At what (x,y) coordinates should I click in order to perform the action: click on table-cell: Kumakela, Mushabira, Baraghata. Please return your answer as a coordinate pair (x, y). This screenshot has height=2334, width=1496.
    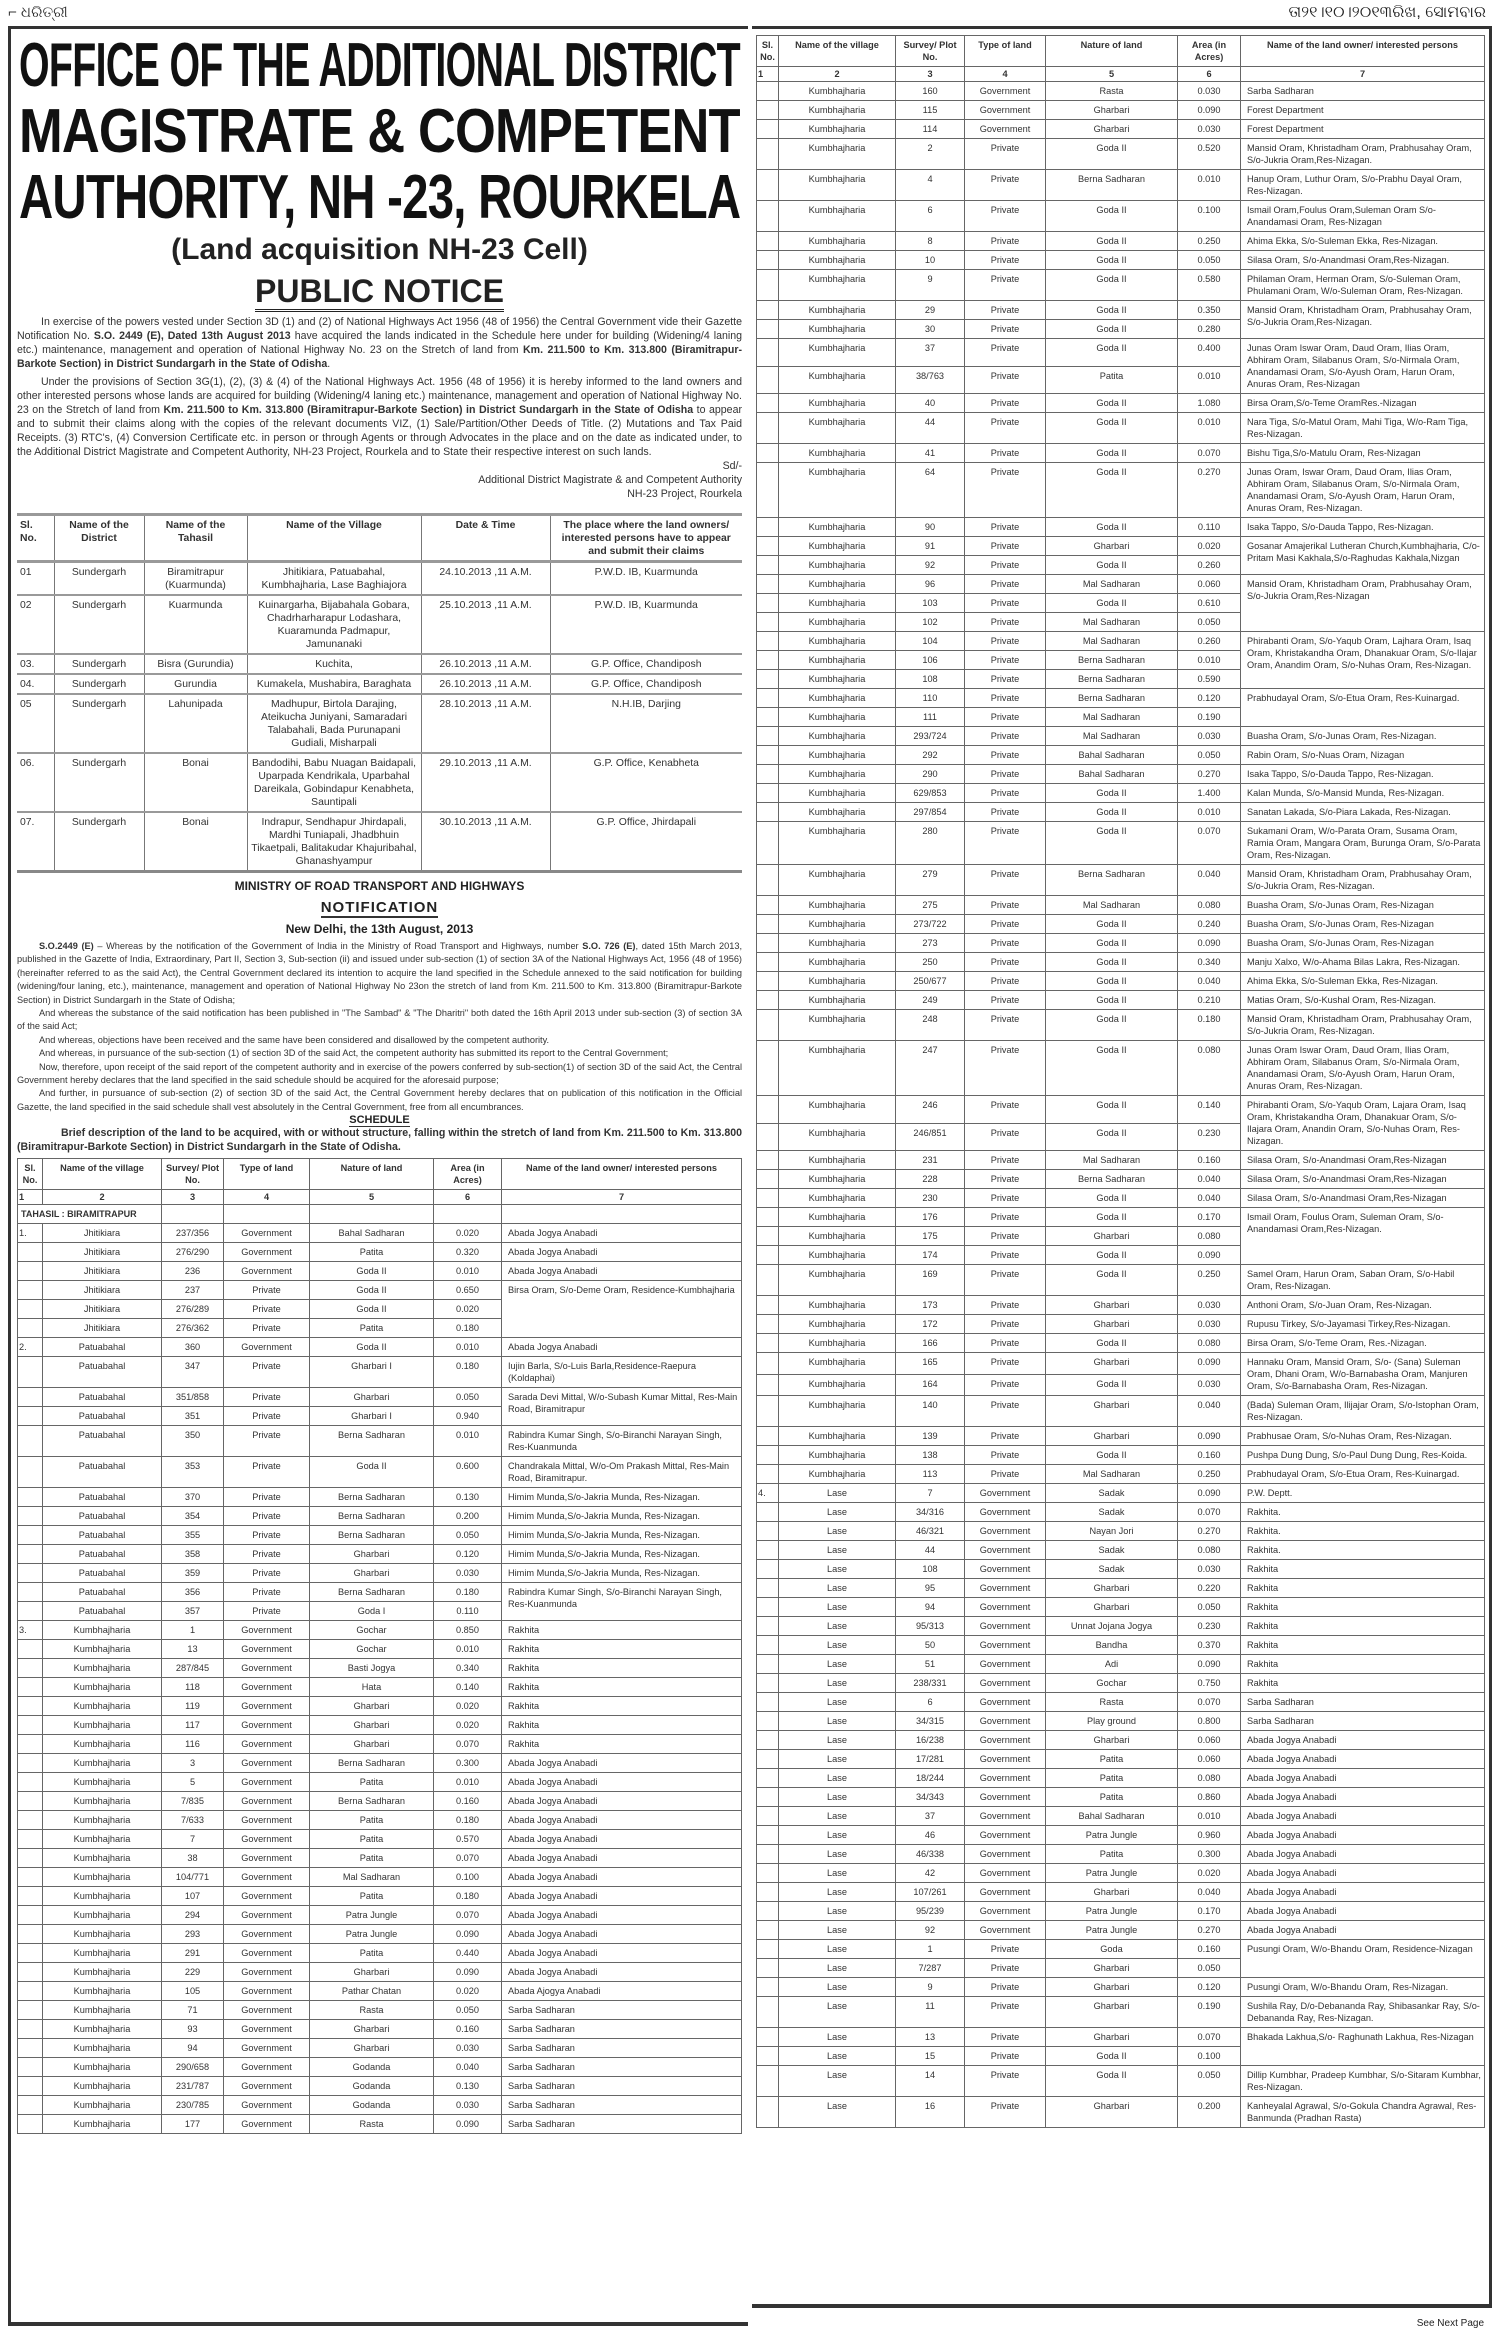
    Looking at the image, I should click on (333, 683).